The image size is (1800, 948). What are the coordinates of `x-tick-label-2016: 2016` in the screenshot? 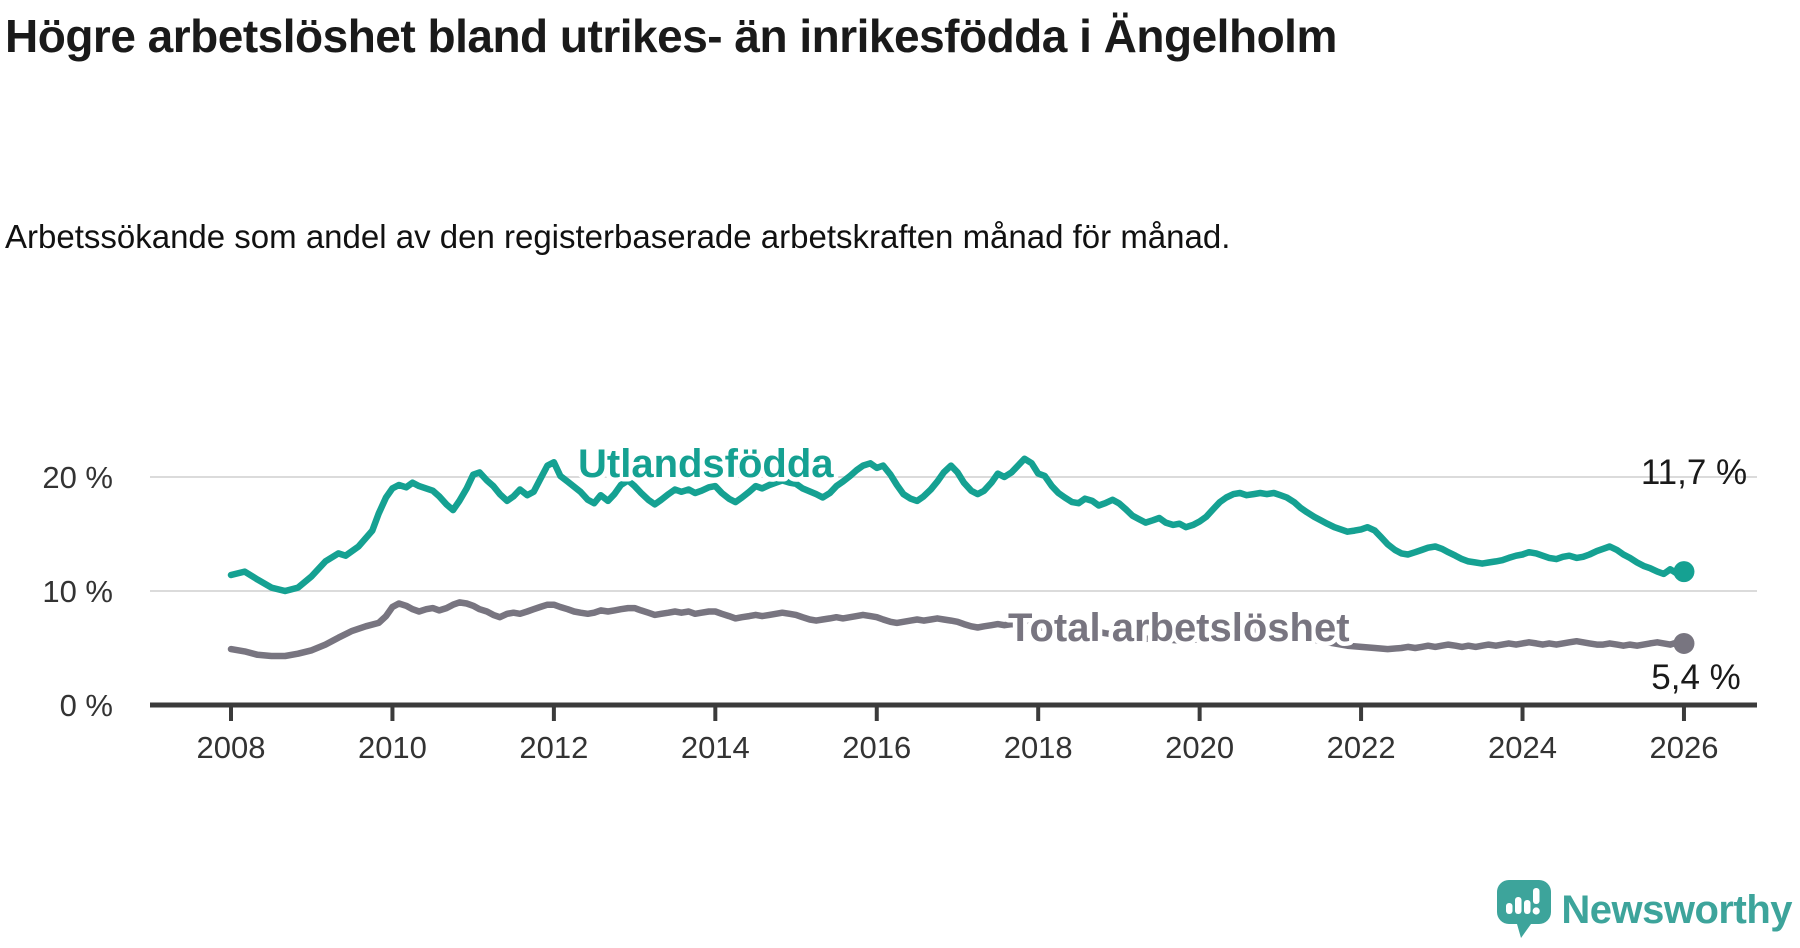 It's located at (876, 747).